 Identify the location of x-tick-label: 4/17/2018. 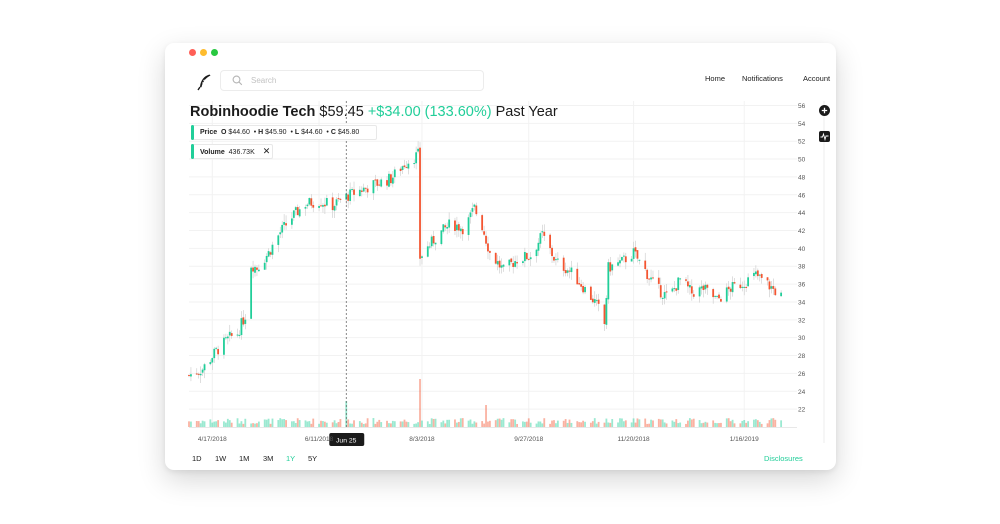
(212, 439).